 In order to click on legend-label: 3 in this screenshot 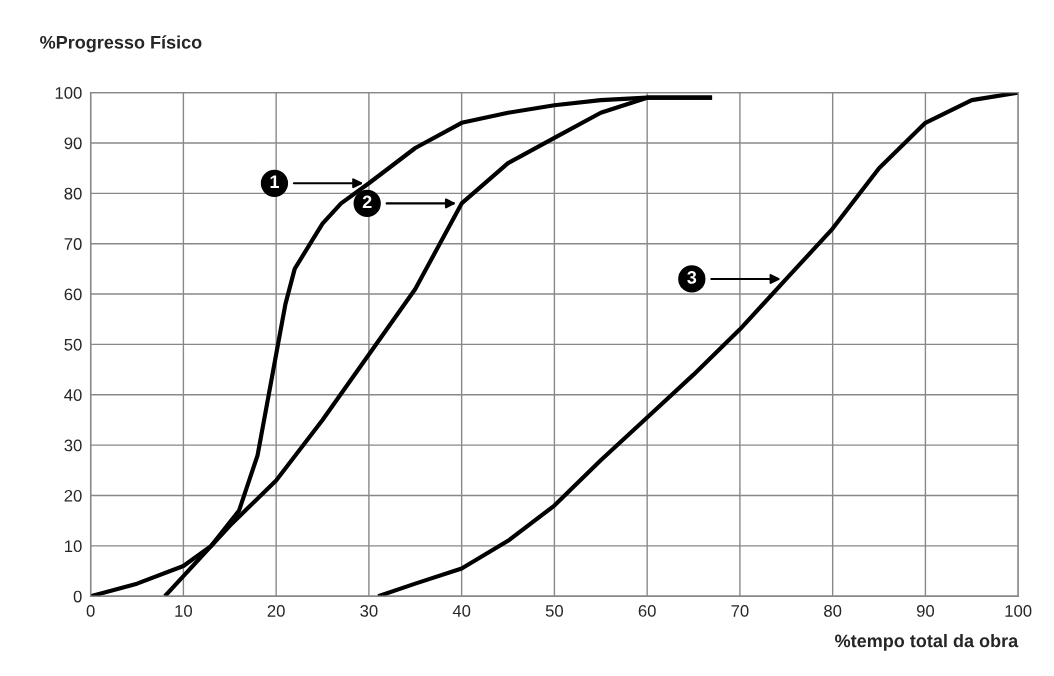, I will do `click(692, 277)`.